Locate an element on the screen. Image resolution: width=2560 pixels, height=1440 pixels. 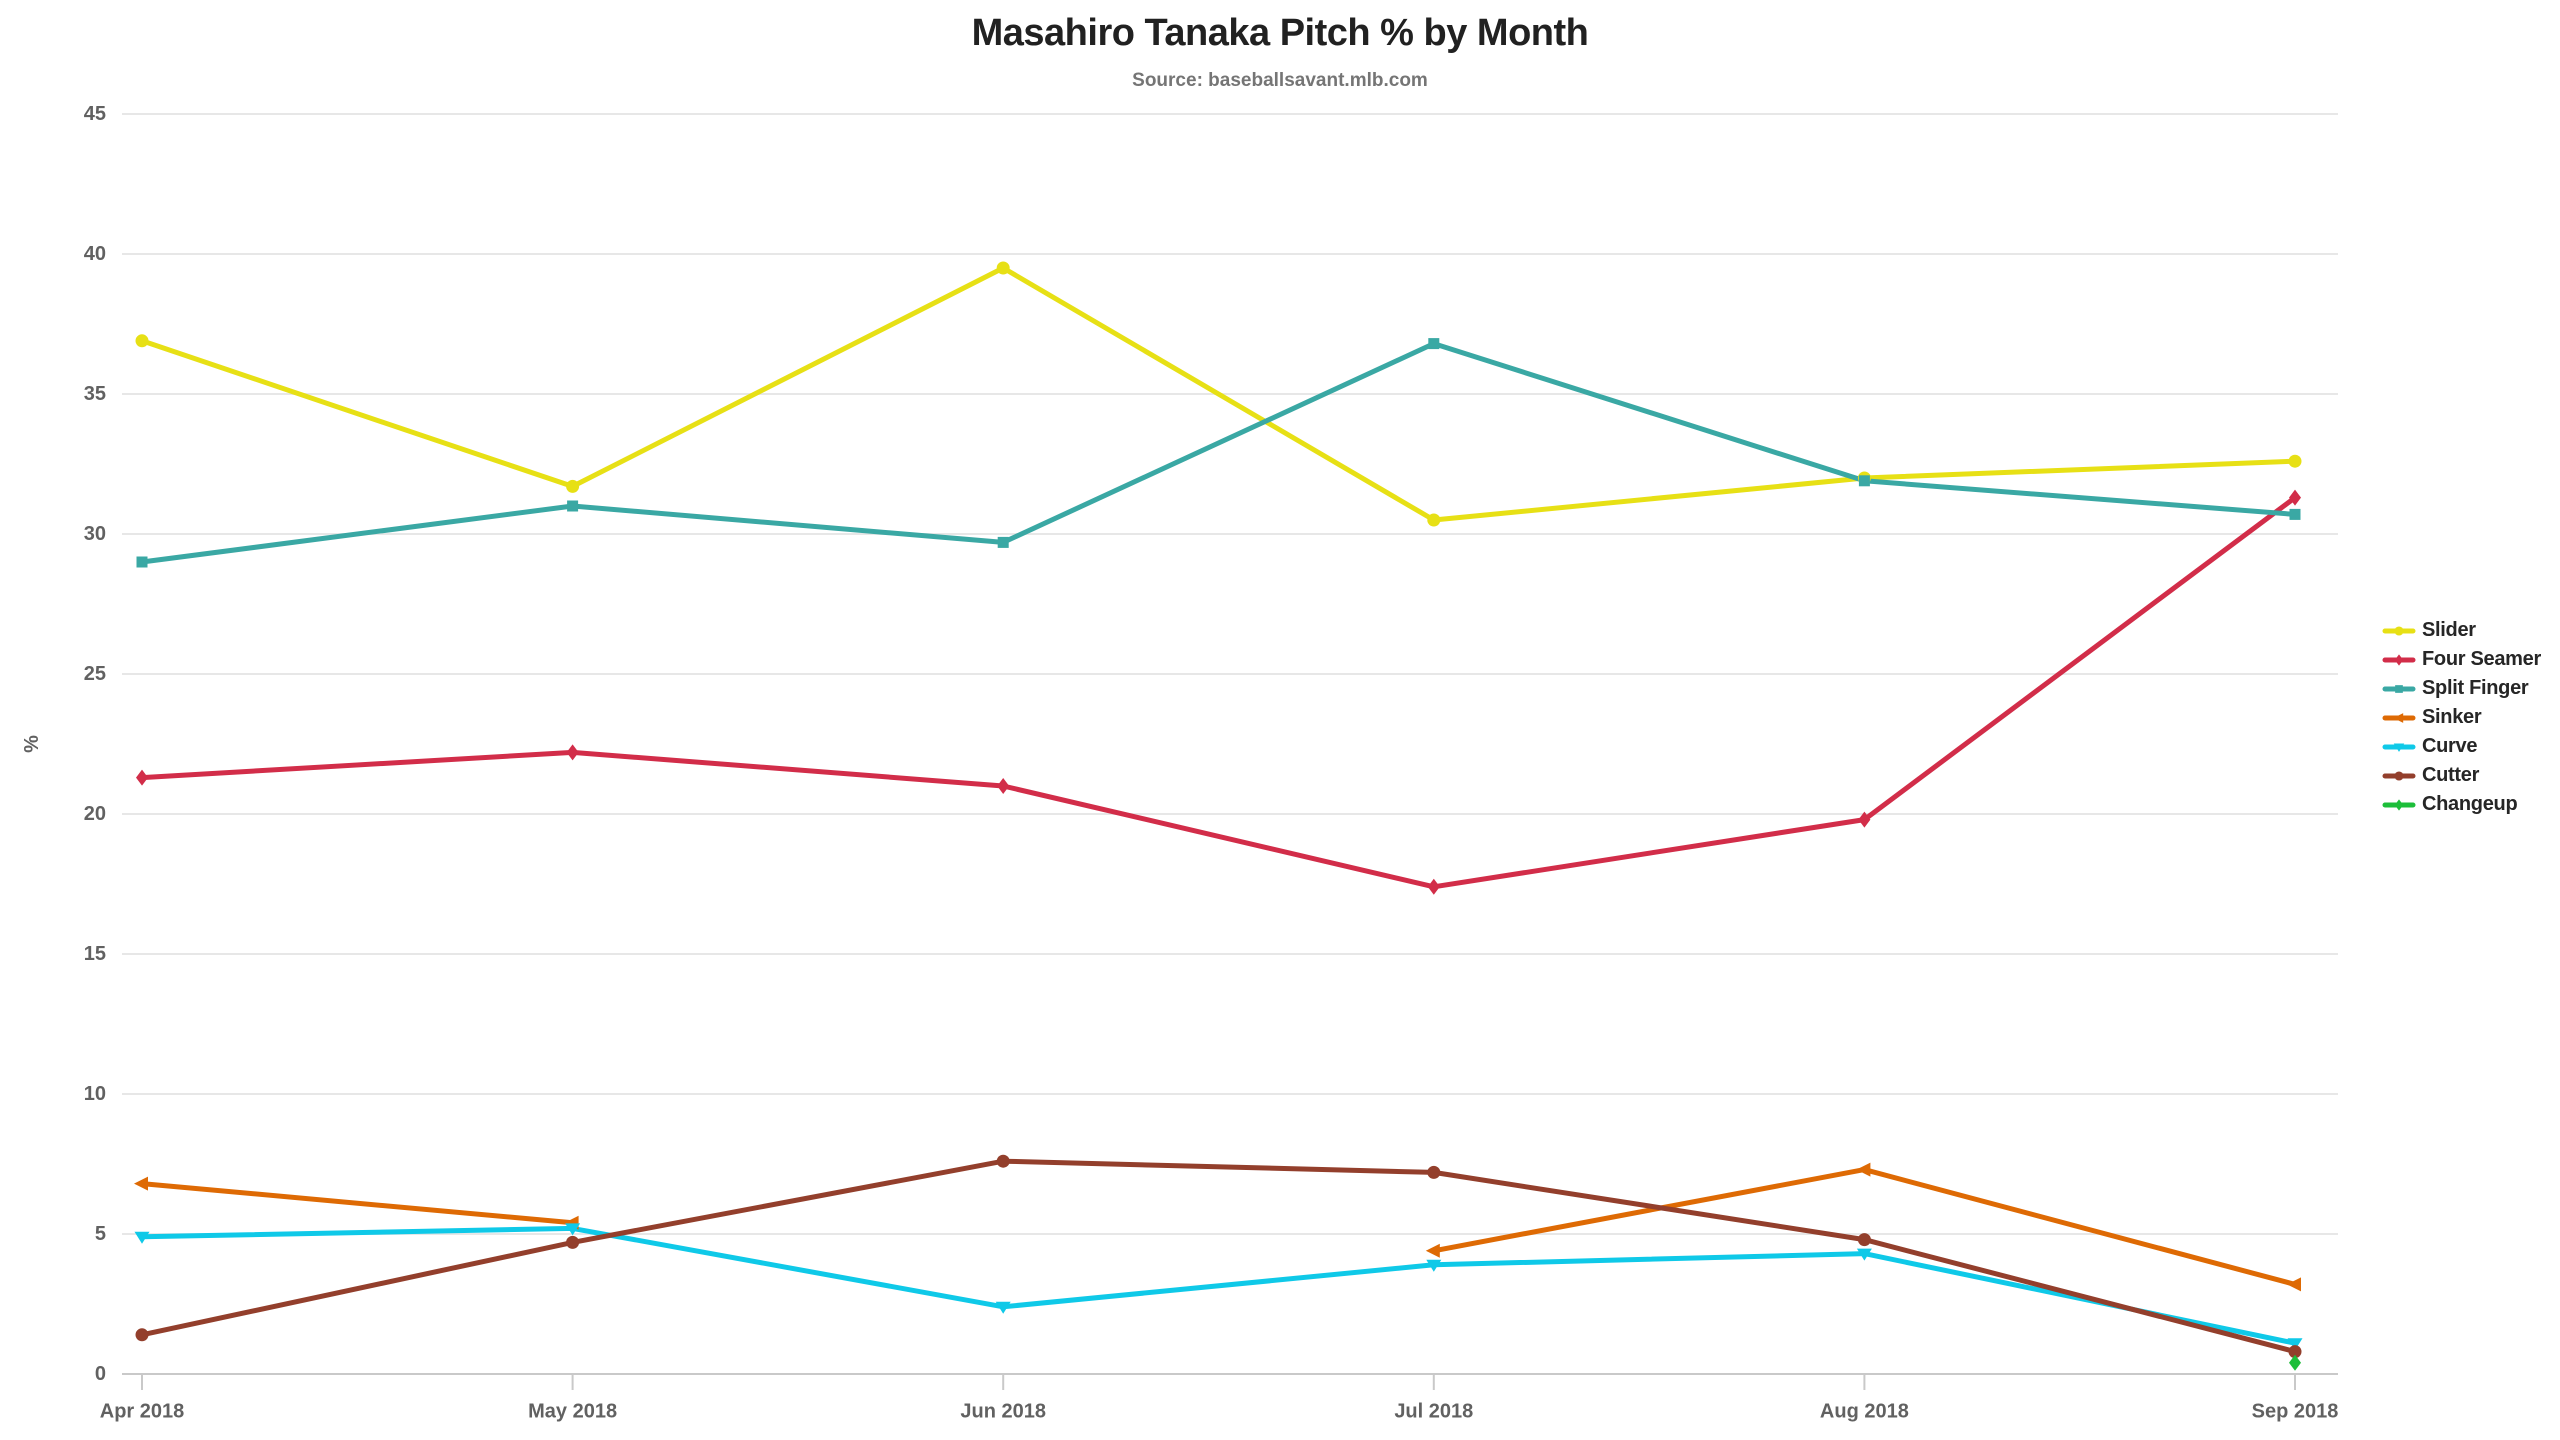
chart-subtitle: Source: baseballsavant.mlb.com is located at coordinates (1280, 80).